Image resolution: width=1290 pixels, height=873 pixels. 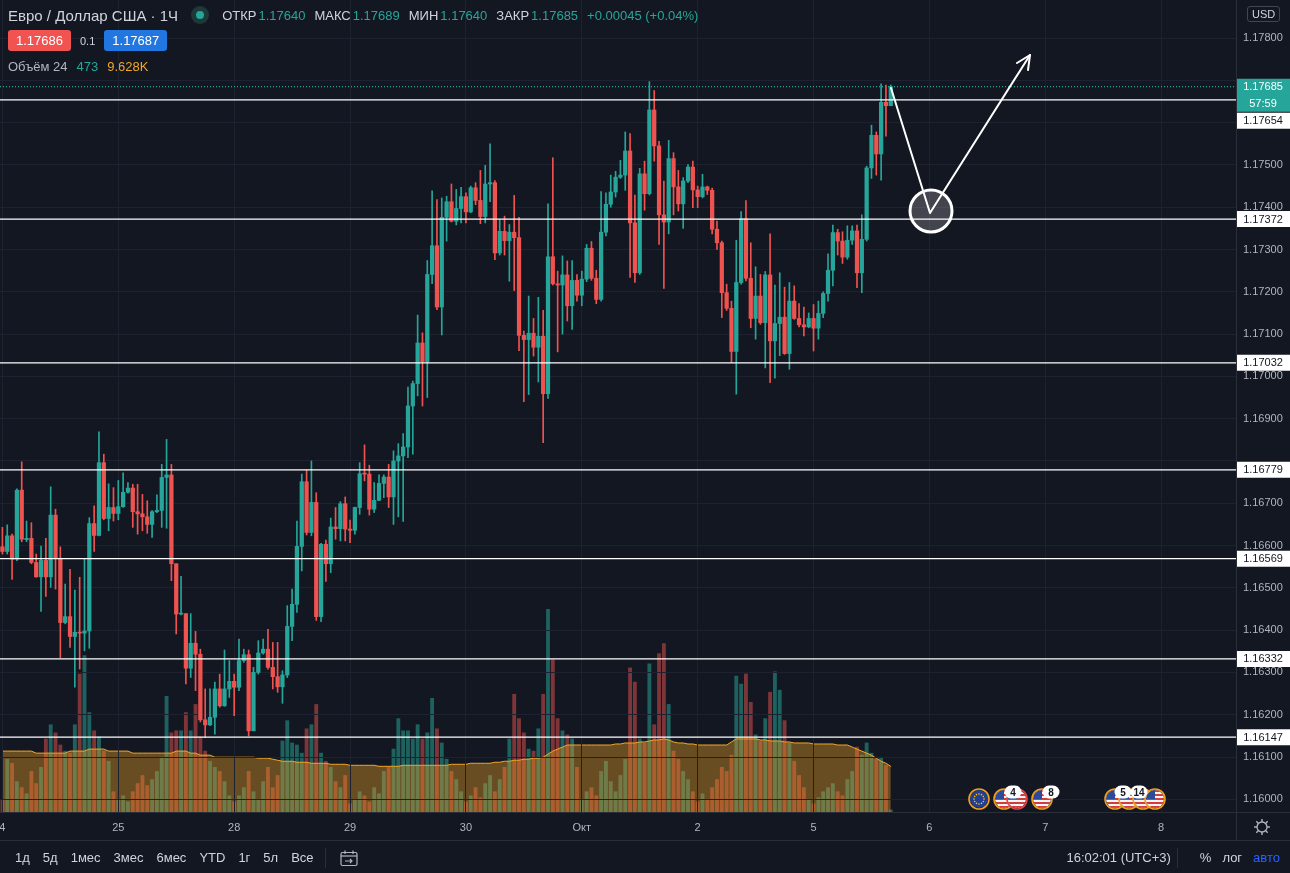 I want to click on x-tick-label: 5, so click(x=813, y=826).